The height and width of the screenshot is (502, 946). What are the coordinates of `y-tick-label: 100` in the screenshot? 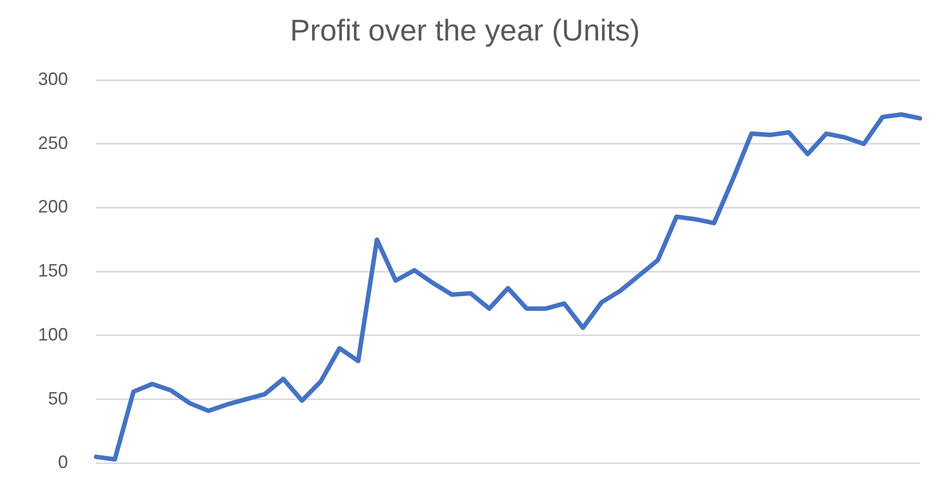 It's located at (53, 334).